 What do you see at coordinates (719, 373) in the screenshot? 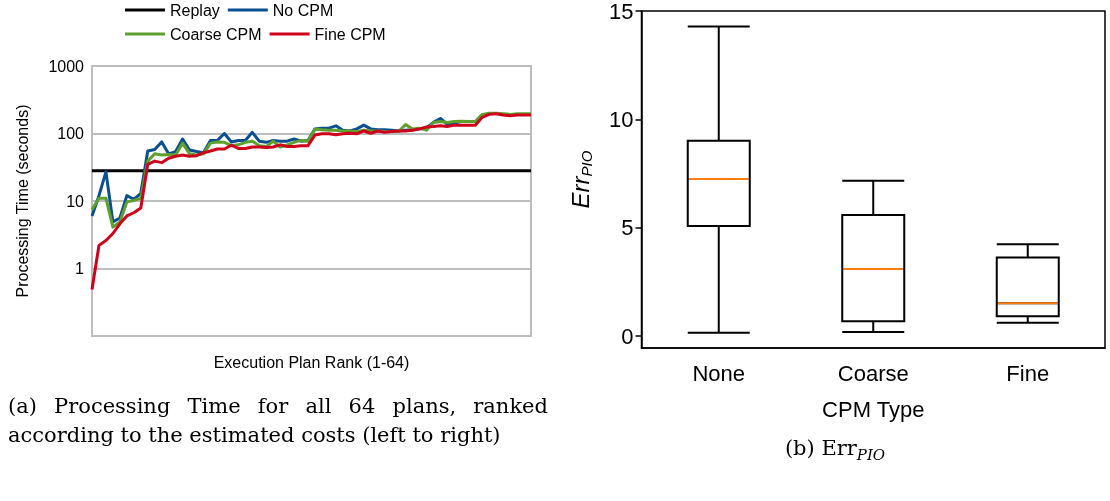
I see `x-tick-label: None` at bounding box center [719, 373].